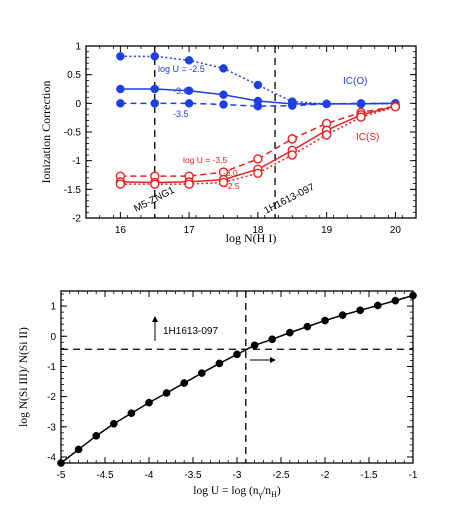 The width and height of the screenshot is (463, 518). I want to click on y-tick-label: -1.5, so click(73, 190).